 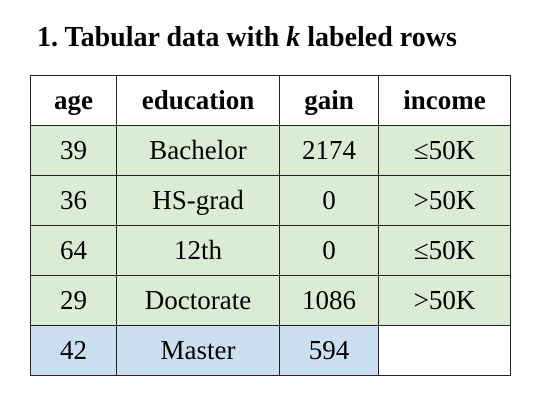 I want to click on cell-education: Bachelor, so click(x=198, y=150).